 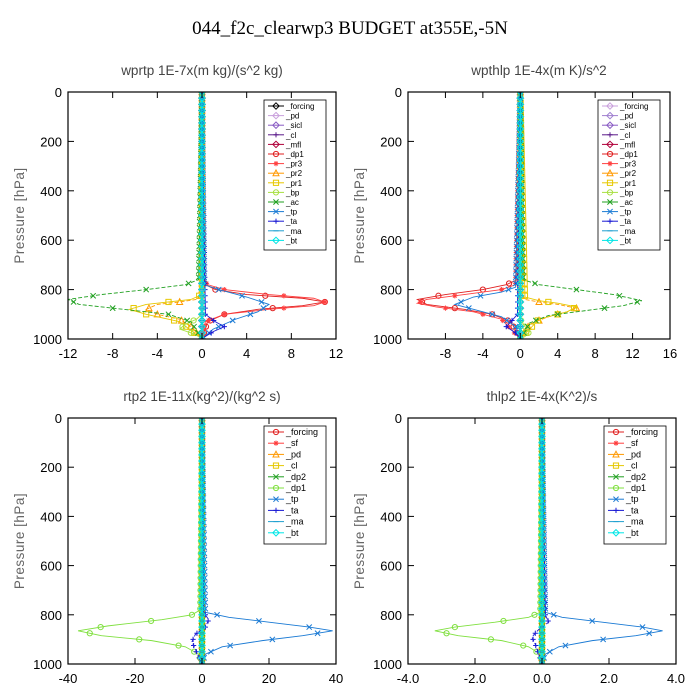 I want to click on y-axis-label: Pressure [hPa], so click(x=19, y=541).